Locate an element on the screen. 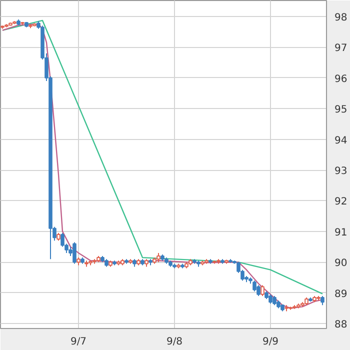 The height and width of the screenshot is (350, 350). y-tick-label: 90 is located at coordinates (341, 264).